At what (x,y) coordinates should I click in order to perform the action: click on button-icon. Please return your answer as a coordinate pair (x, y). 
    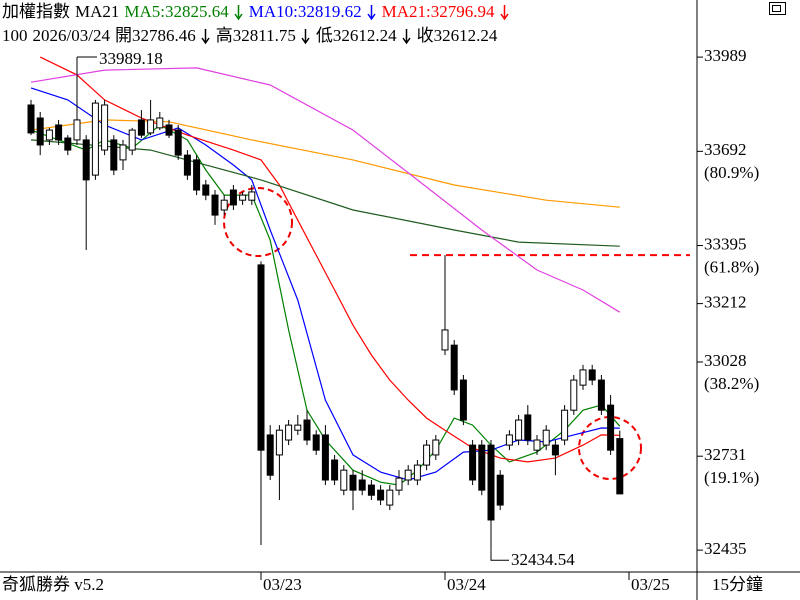
    Looking at the image, I should click on (776, 8).